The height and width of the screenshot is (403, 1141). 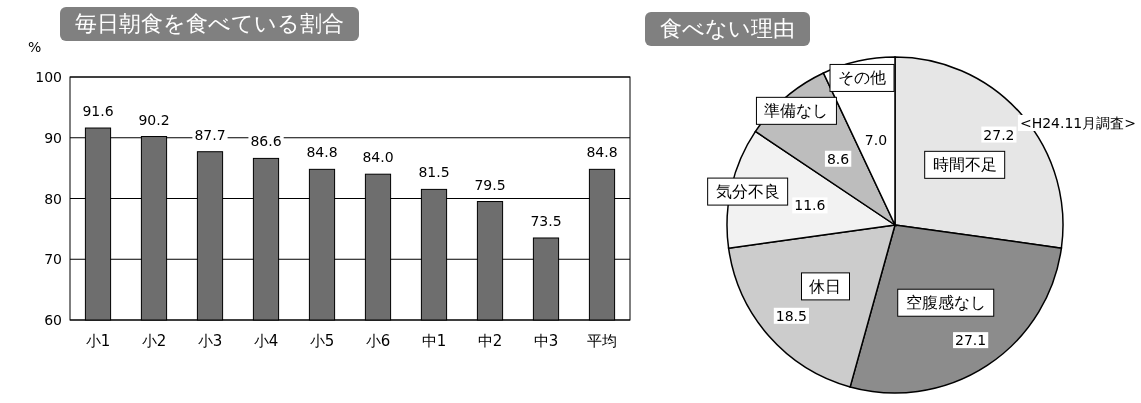 What do you see at coordinates (266, 141) in the screenshot?
I see `data-label: 86.6` at bounding box center [266, 141].